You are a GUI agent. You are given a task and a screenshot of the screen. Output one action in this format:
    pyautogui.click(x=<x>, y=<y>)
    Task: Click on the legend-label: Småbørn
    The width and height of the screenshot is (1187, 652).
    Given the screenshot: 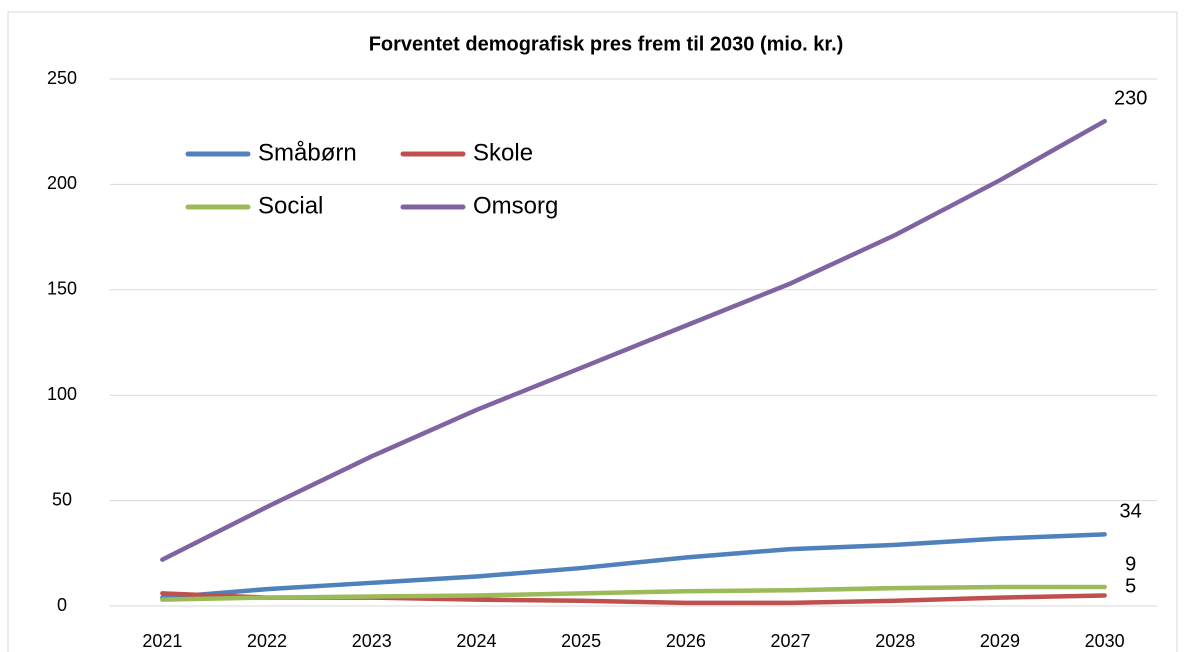 What is the action you would take?
    pyautogui.click(x=307, y=152)
    